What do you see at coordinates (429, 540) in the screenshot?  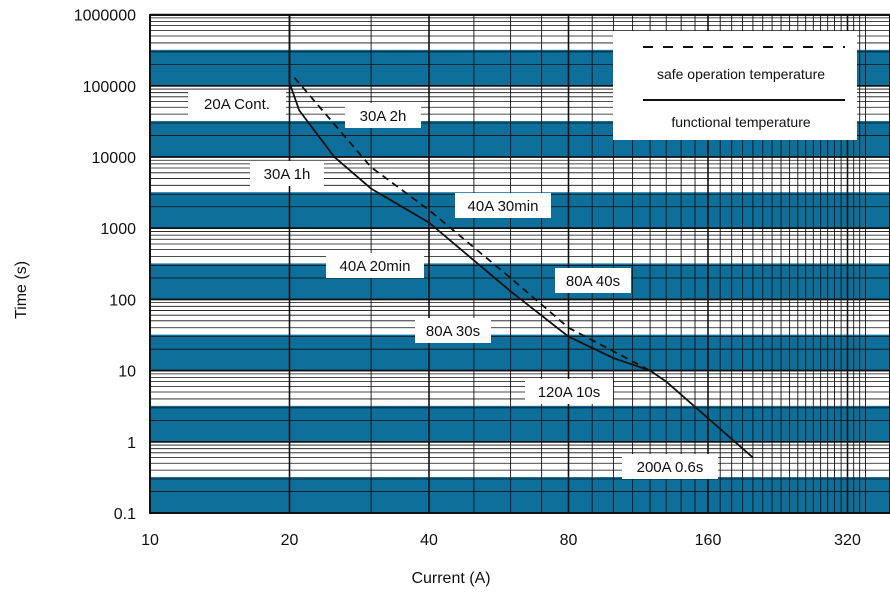 I see `x-tick-label: 40` at bounding box center [429, 540].